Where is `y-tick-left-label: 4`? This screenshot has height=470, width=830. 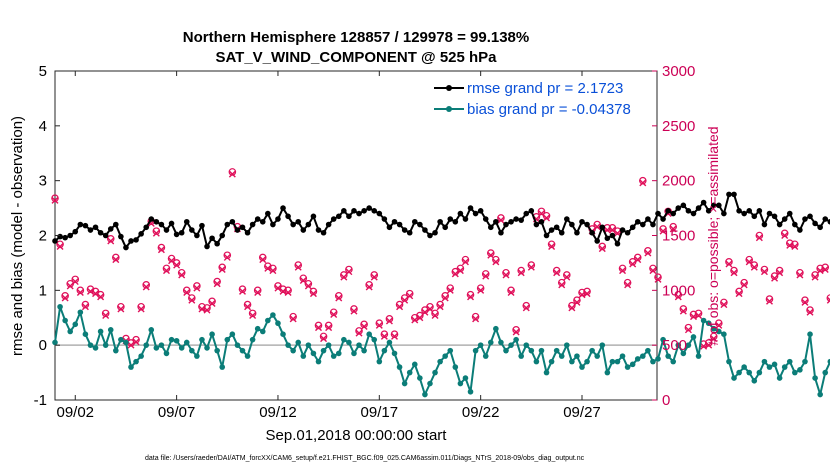
y-tick-left-label: 4 is located at coordinates (43, 126).